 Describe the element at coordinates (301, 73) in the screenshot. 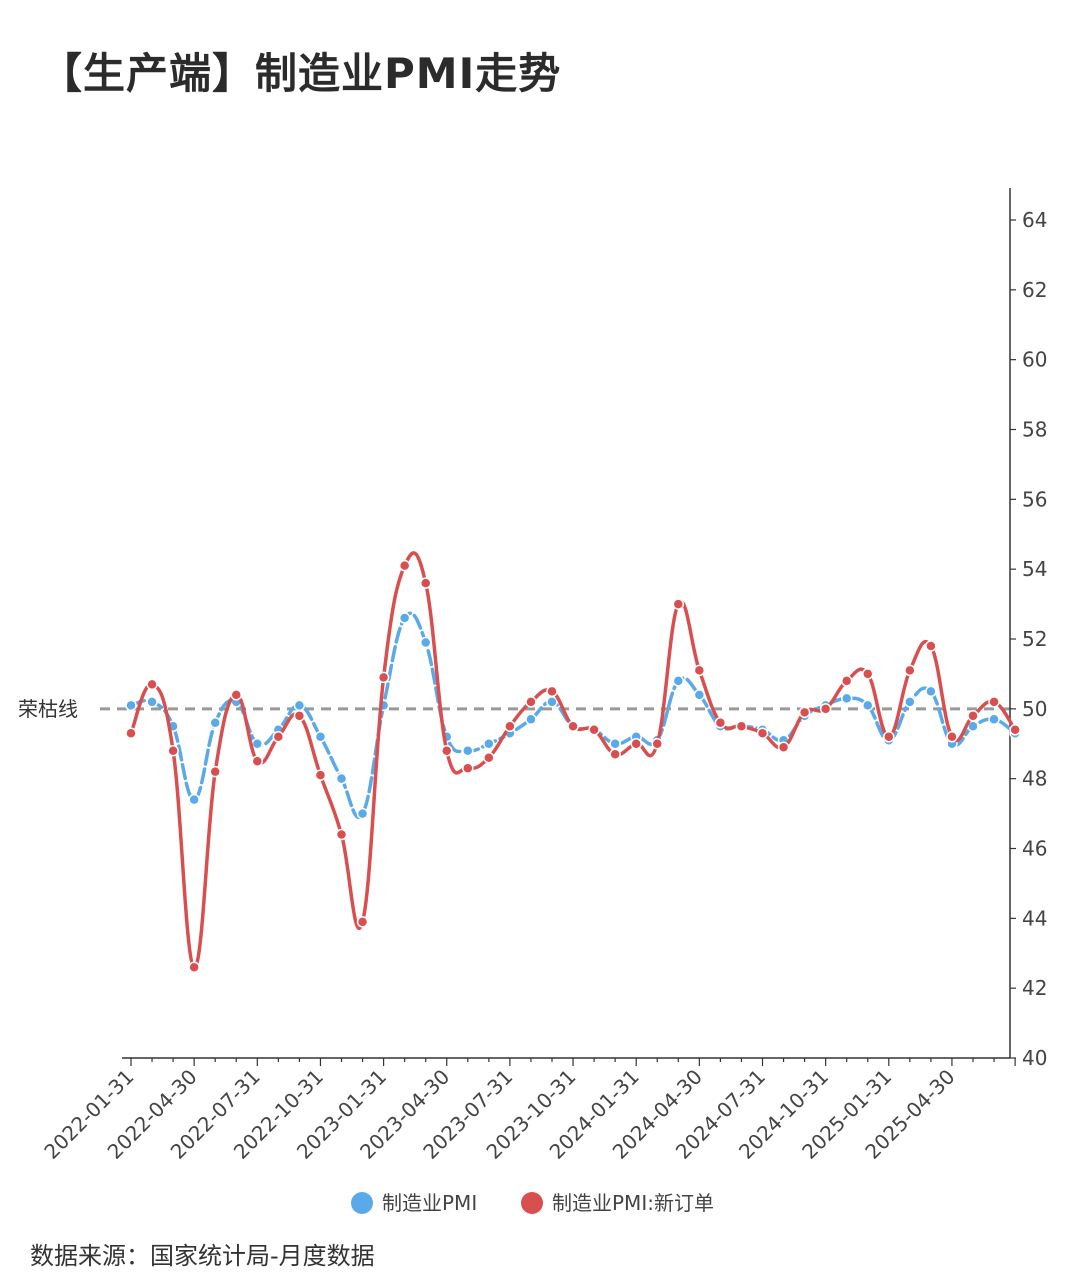

I see `chart-title: 【生产端】制造业PMI走势` at that location.